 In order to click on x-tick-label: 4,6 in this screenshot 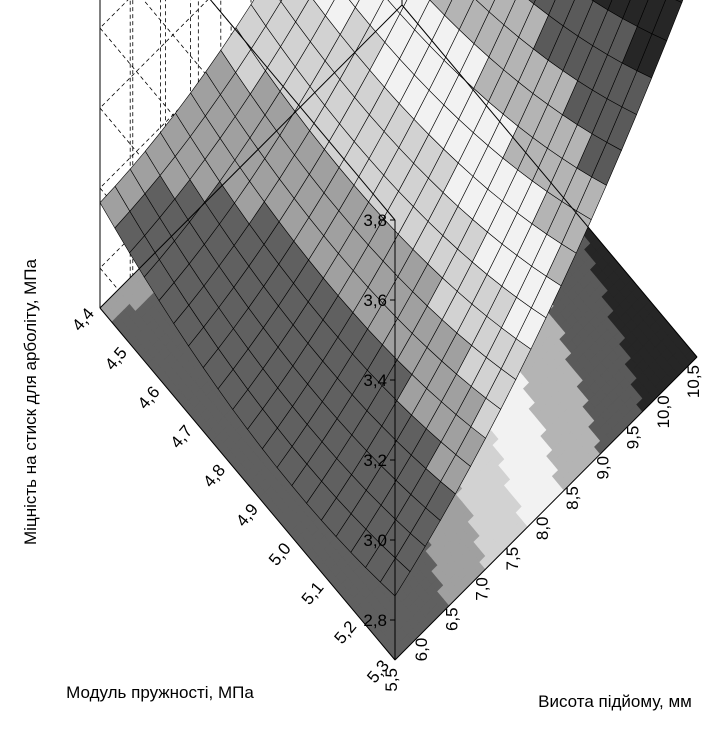, I will do `click(149, 398)`.